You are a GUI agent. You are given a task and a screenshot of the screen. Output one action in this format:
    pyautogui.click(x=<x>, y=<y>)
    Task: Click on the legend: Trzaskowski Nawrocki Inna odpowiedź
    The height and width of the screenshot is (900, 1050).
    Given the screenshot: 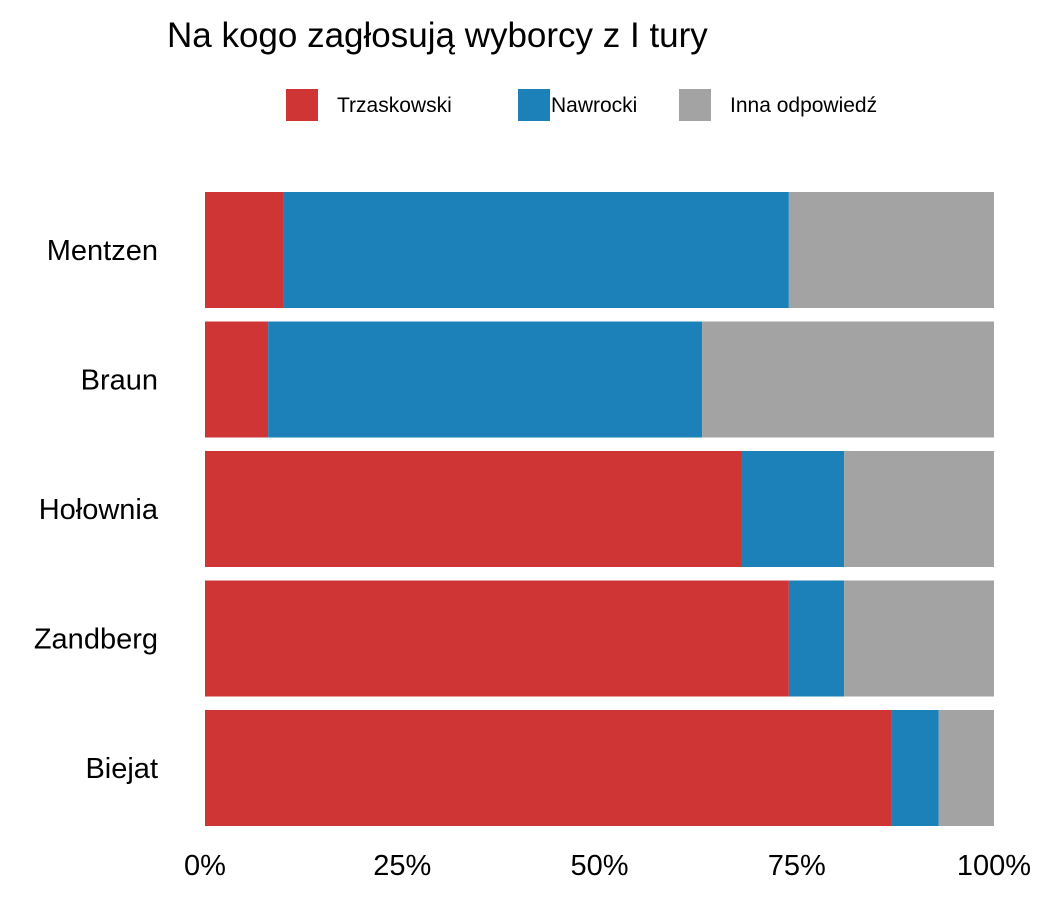 What is the action you would take?
    pyautogui.click(x=581, y=105)
    